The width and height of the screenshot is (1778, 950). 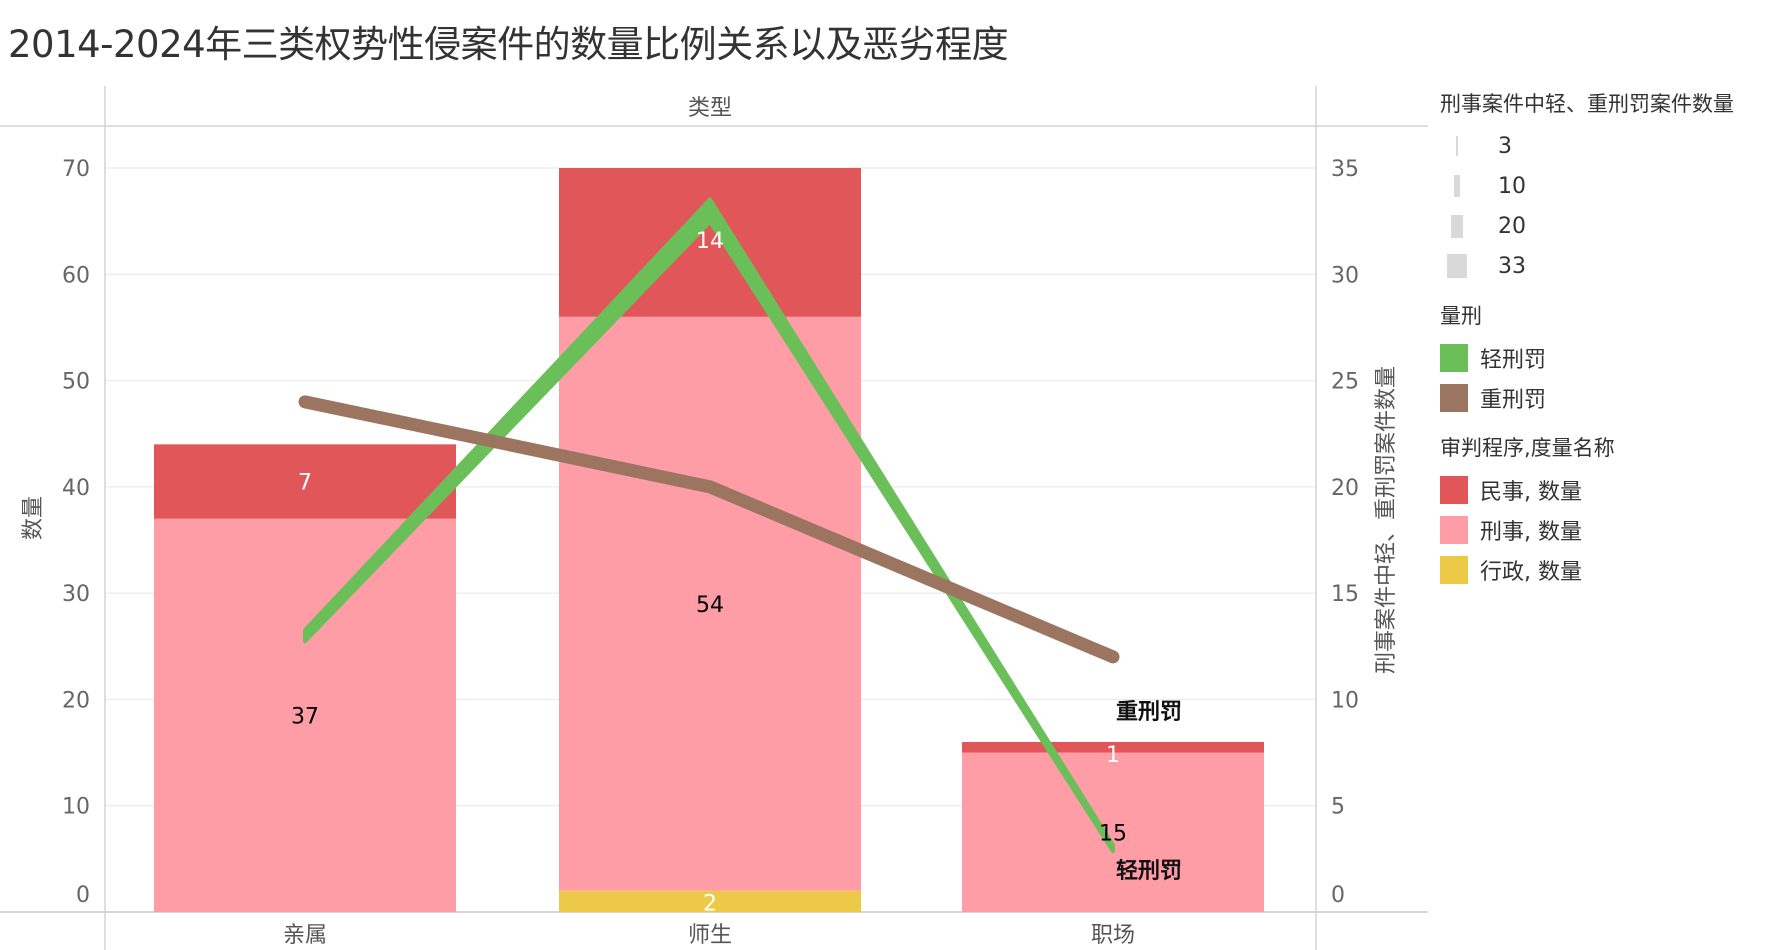 I want to click on legend-item: 重刑罚, so click(x=1607, y=398).